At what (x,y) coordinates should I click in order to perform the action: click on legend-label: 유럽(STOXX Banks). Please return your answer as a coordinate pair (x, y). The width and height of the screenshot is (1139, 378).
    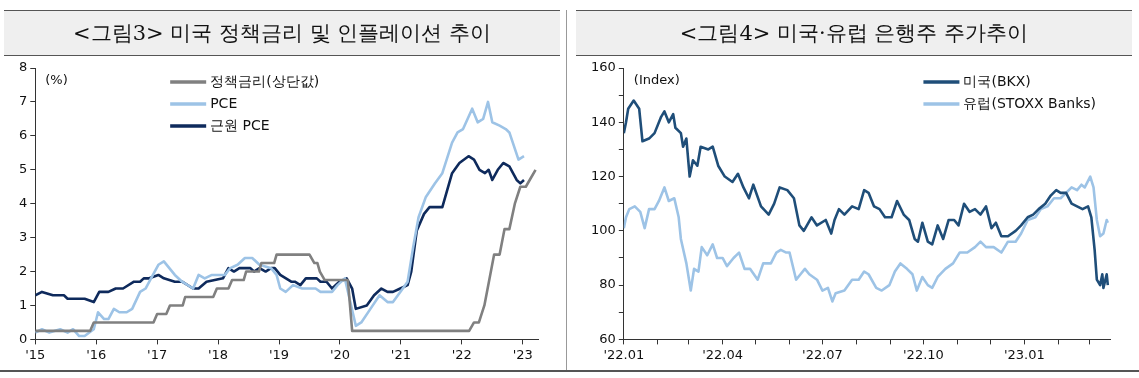
    Looking at the image, I should click on (1029, 102).